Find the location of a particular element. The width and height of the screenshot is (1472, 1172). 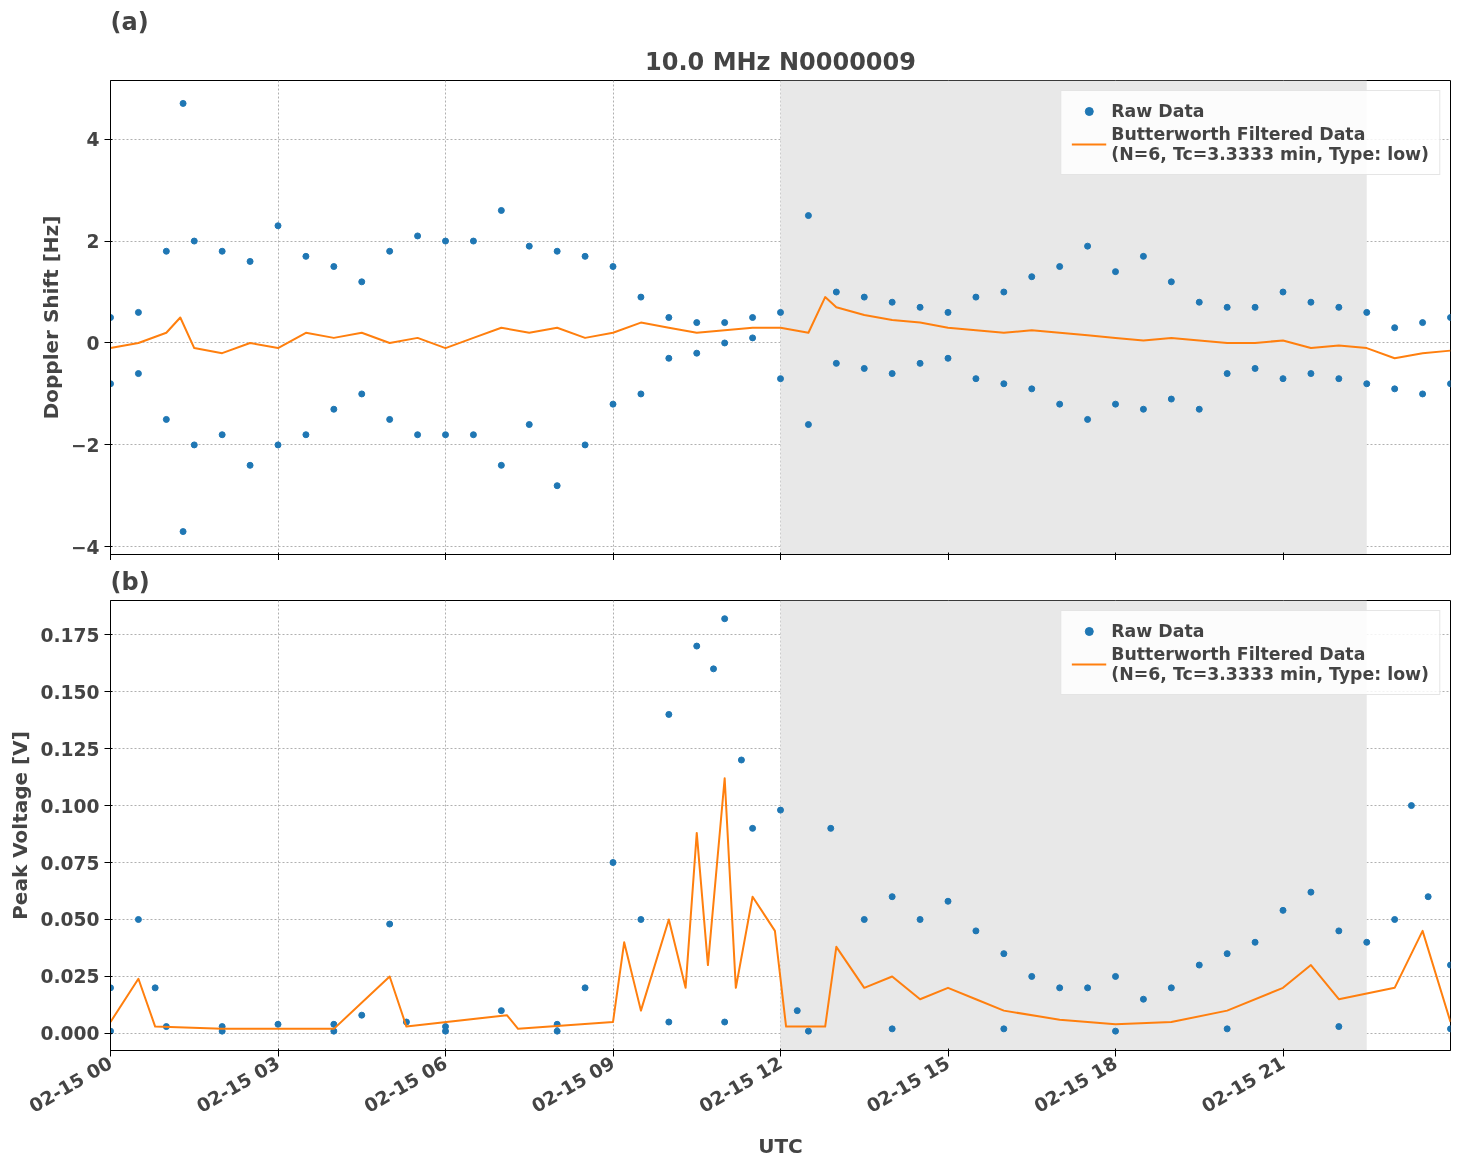

text: (a) is located at coordinates (129, 21).